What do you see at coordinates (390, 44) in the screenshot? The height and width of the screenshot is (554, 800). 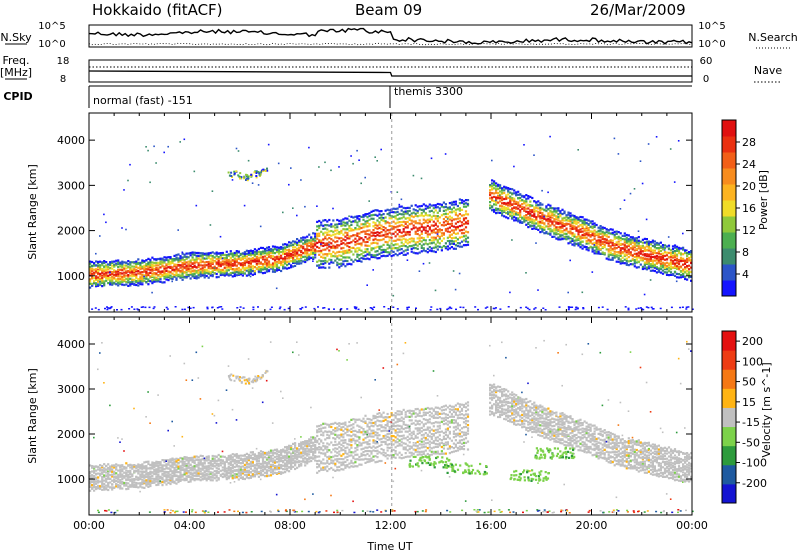 I see `nsearch-series` at bounding box center [390, 44].